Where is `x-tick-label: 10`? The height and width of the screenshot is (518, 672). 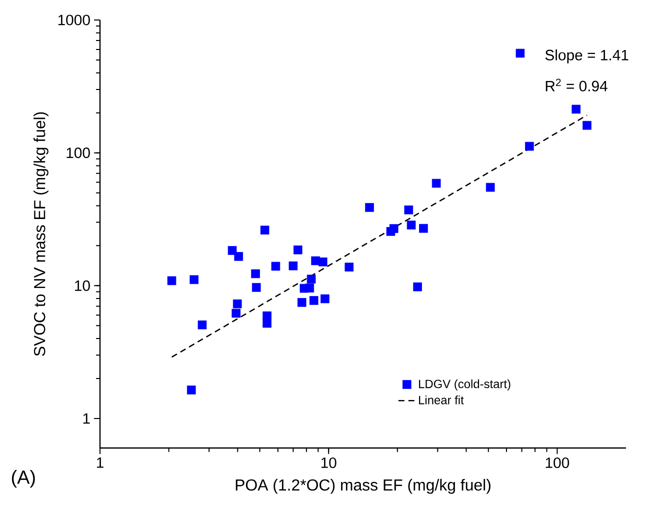 x-tick-label: 10 is located at coordinates (328, 462).